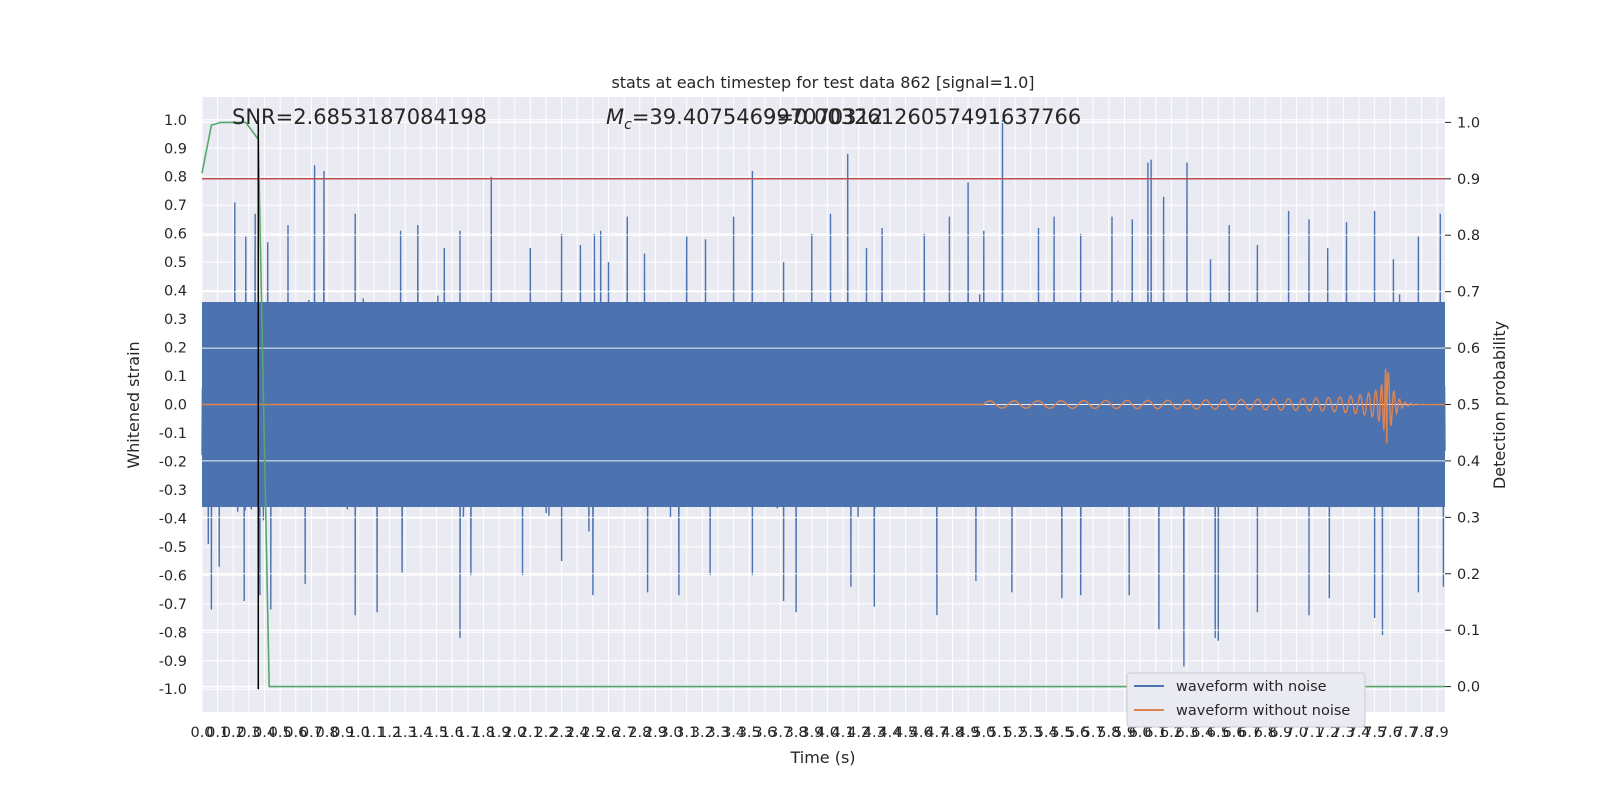 Image resolution: width=1600 pixels, height=800 pixels. Describe the element at coordinates (717, 733) in the screenshot. I see `x-tick-label: 3.3` at that location.